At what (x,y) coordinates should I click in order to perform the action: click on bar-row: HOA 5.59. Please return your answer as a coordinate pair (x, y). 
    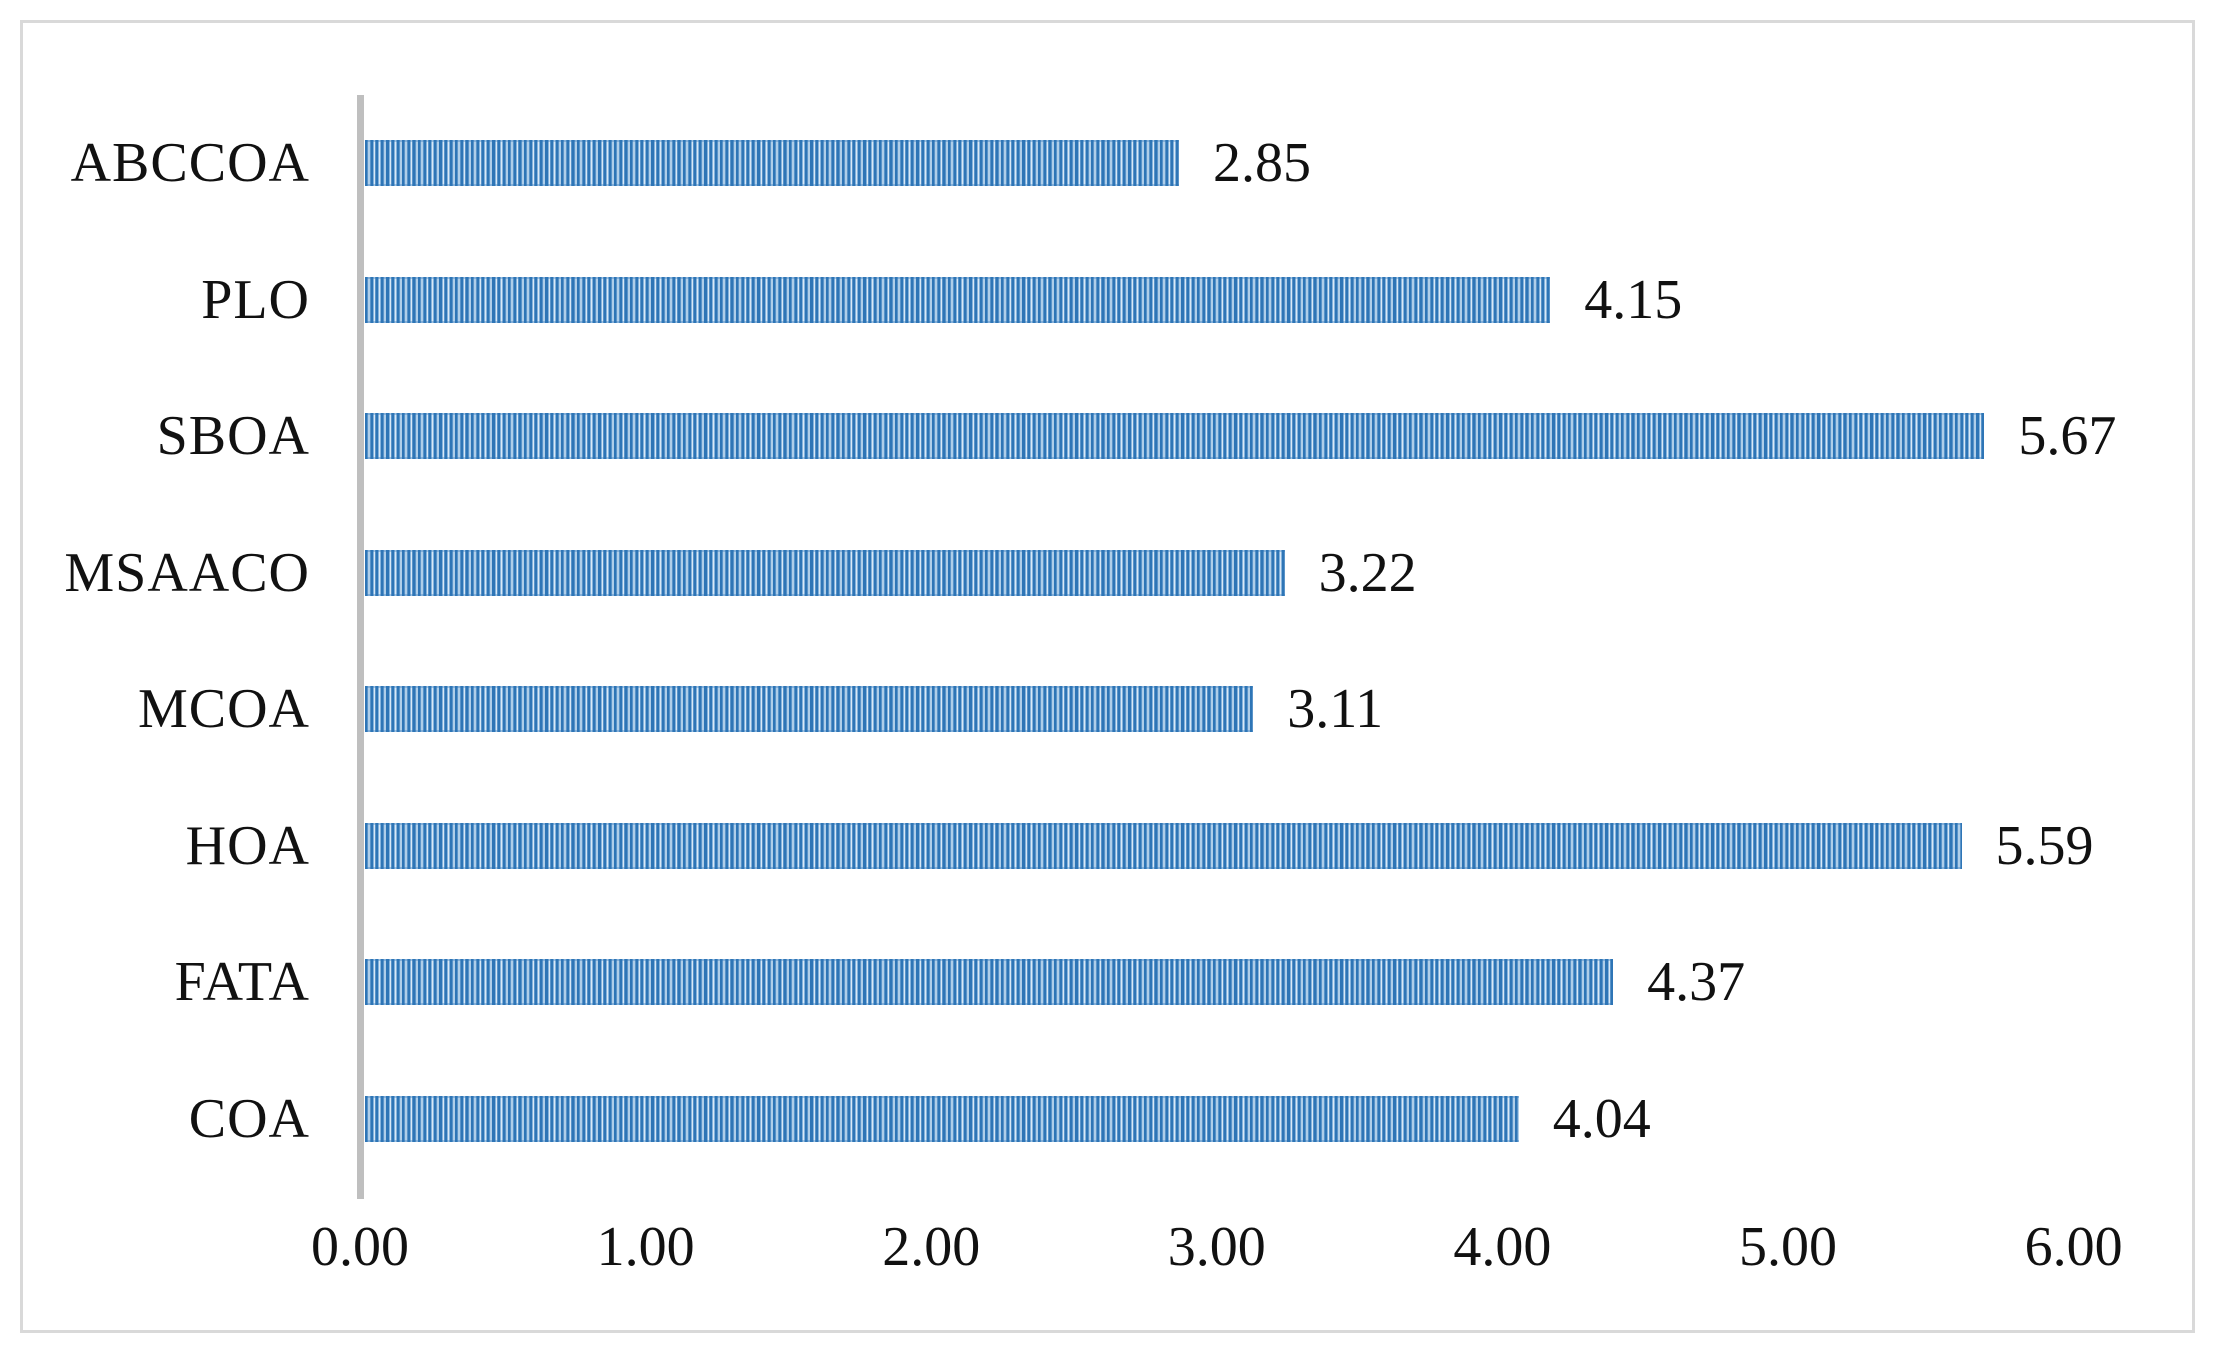
    Looking at the image, I should click on (1107, 846).